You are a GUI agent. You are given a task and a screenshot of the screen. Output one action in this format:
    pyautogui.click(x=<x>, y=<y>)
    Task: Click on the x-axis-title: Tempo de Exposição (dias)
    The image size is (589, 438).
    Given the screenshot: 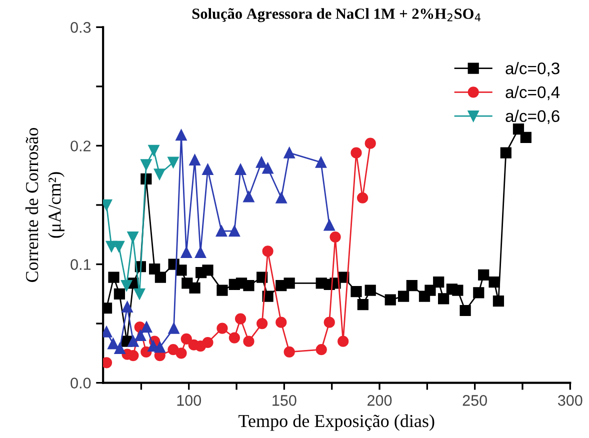 What is the action you would take?
    pyautogui.click(x=336, y=422)
    